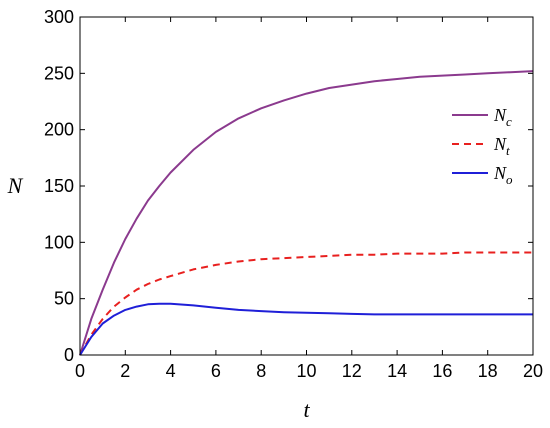 The image size is (550, 428). I want to click on legend-label-subscript: c, so click(509, 121).